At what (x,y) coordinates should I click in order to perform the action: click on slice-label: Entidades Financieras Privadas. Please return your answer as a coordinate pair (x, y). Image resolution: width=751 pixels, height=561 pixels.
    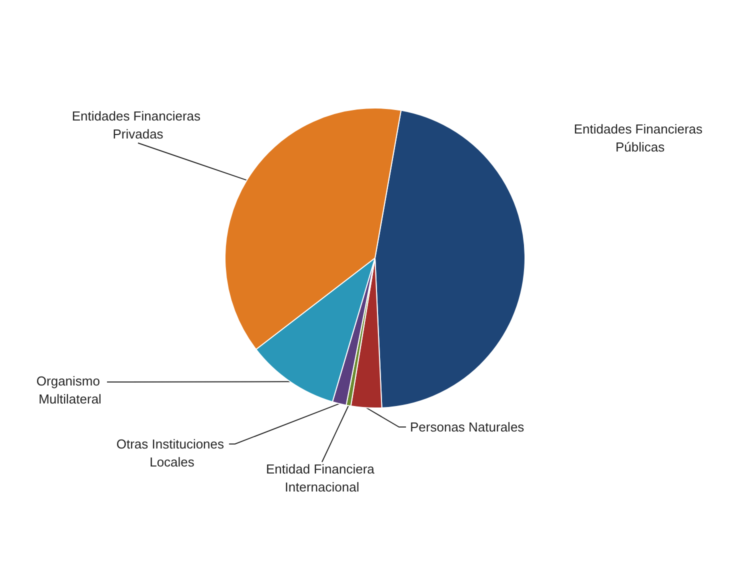
    Looking at the image, I should click on (138, 125).